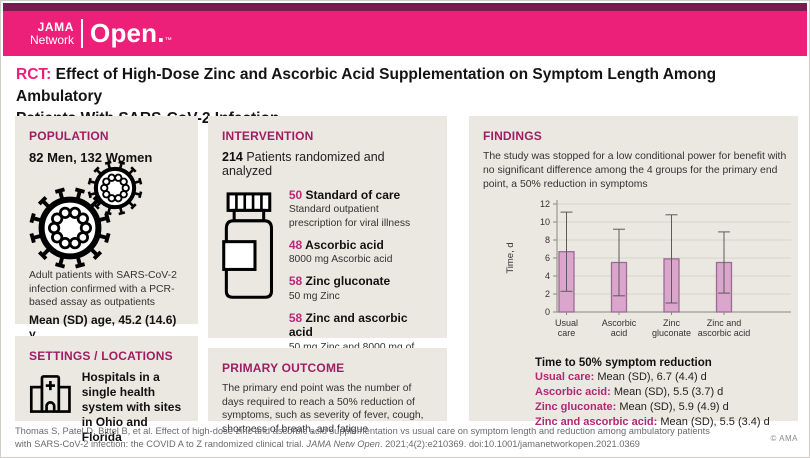 This screenshot has height=458, width=810. Describe the element at coordinates (547, 312) in the screenshot. I see `svg-text: 0` at that location.